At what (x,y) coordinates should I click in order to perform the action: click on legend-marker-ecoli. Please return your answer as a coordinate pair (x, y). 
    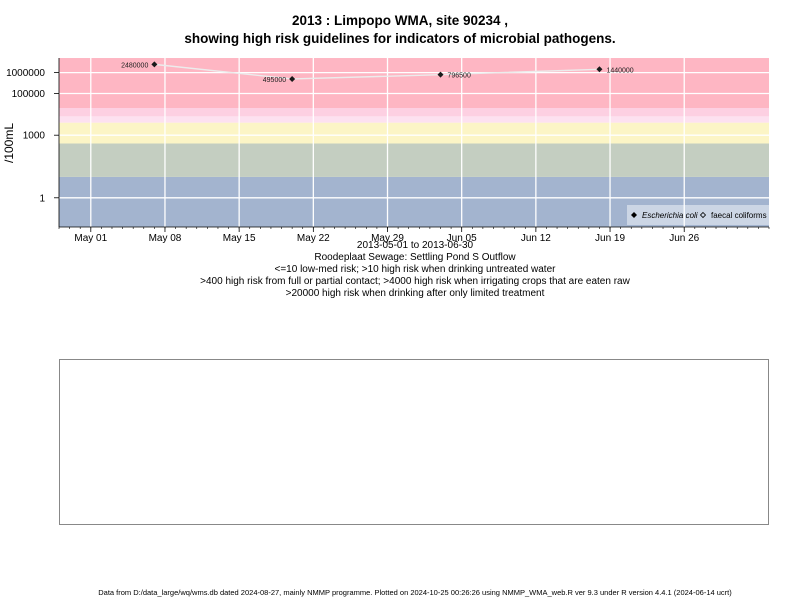
    Looking at the image, I should click on (634, 215).